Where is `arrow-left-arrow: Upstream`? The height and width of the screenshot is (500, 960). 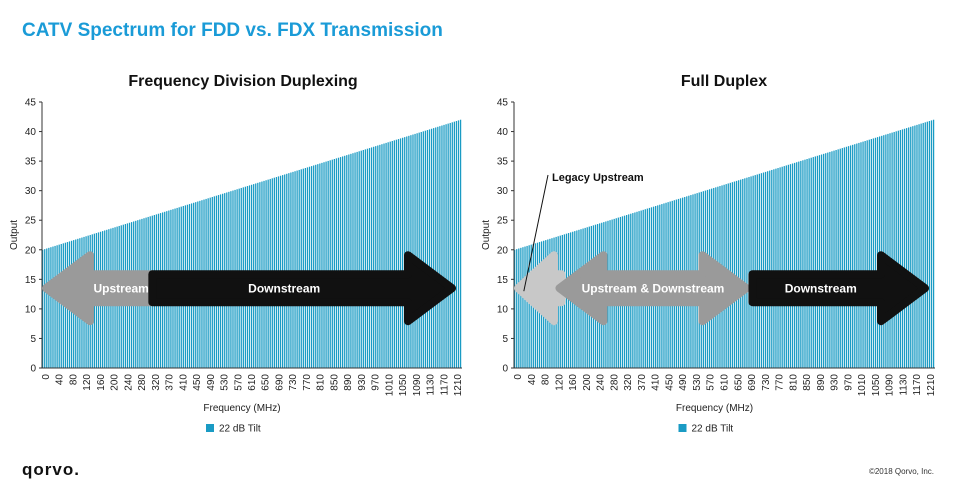 arrow-left-arrow: Upstream is located at coordinates (99, 288).